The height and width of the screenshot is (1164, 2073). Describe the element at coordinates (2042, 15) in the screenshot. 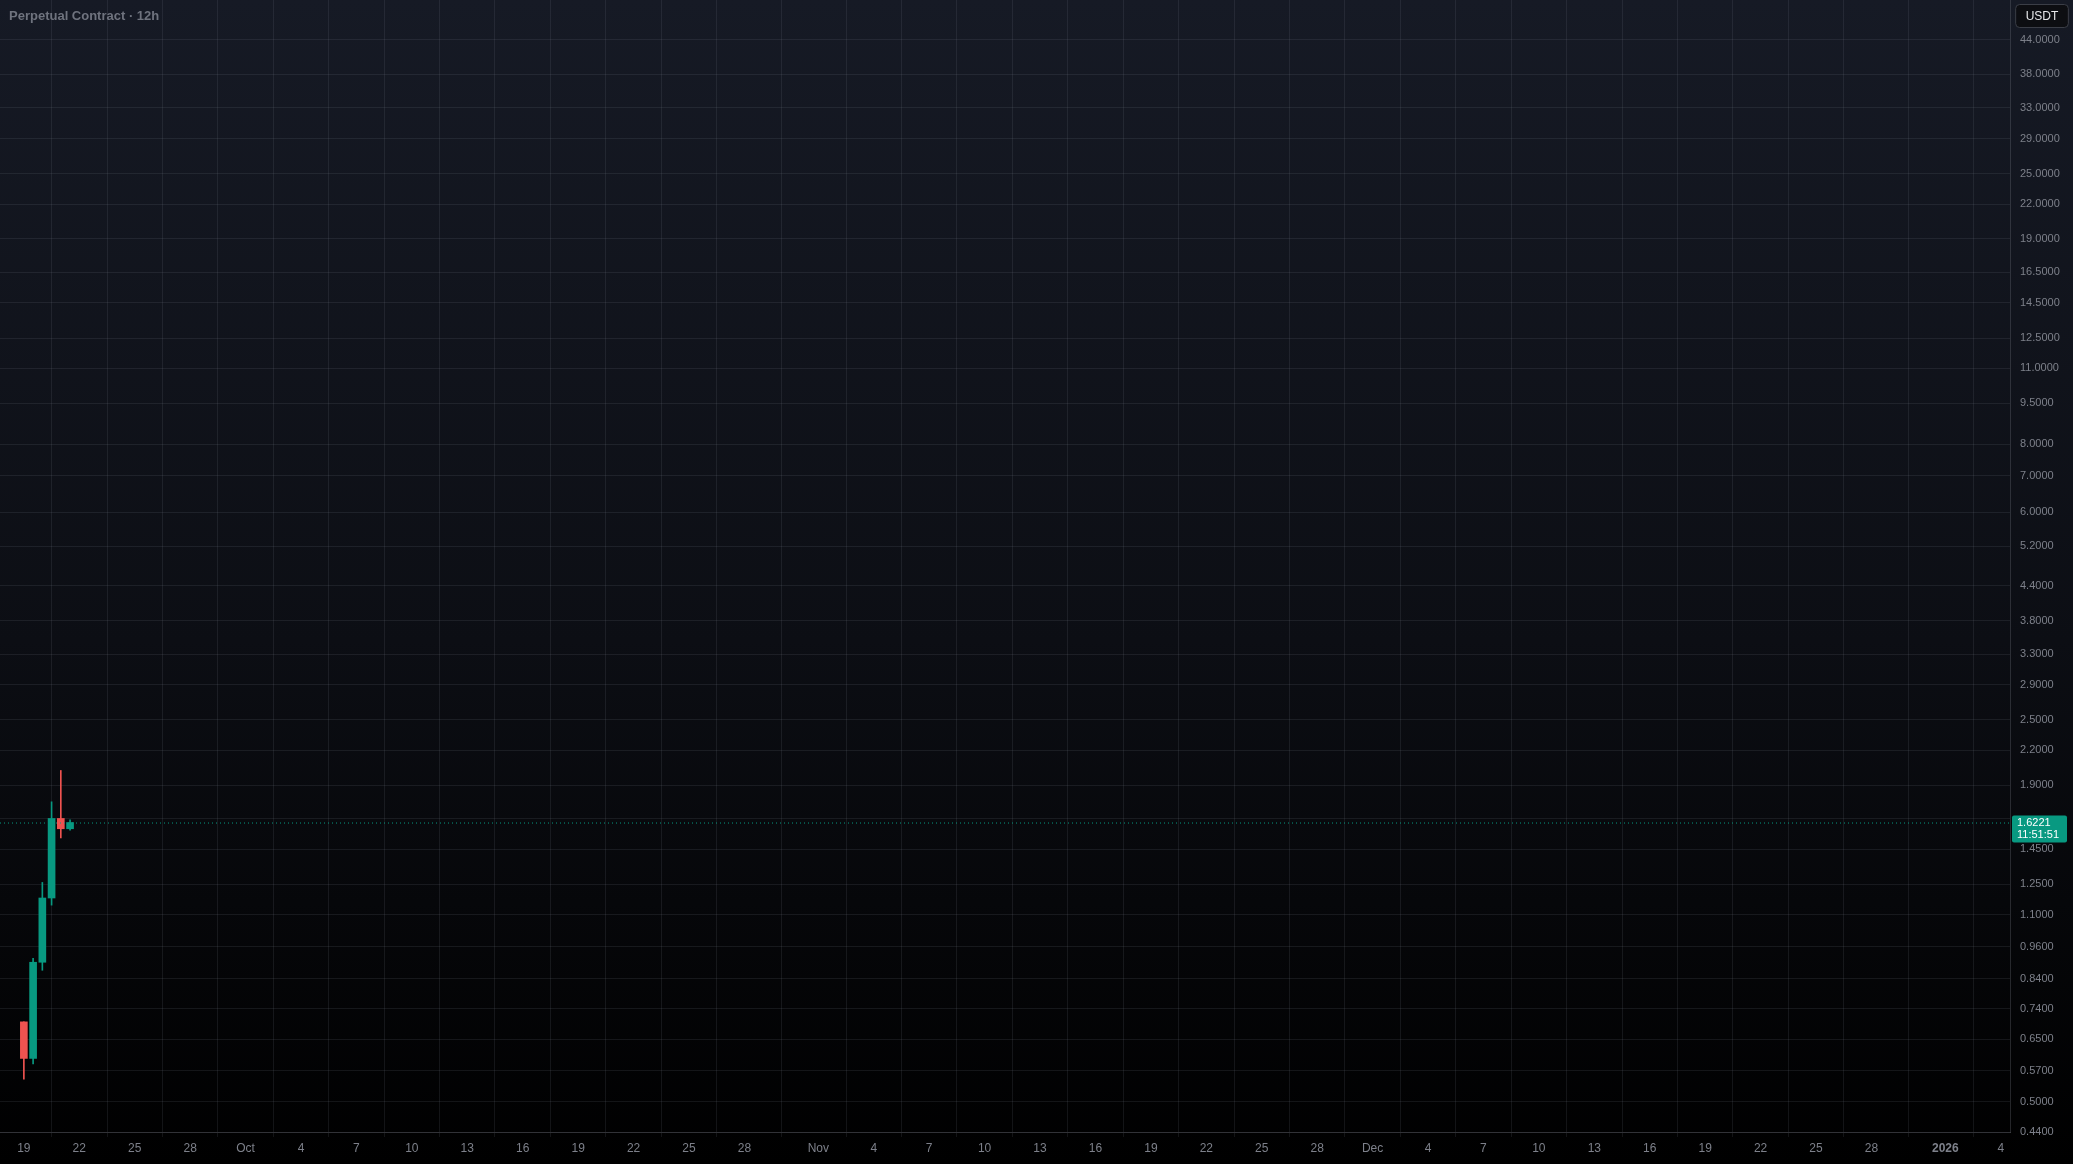

I see `y-axis-title: USDT` at that location.